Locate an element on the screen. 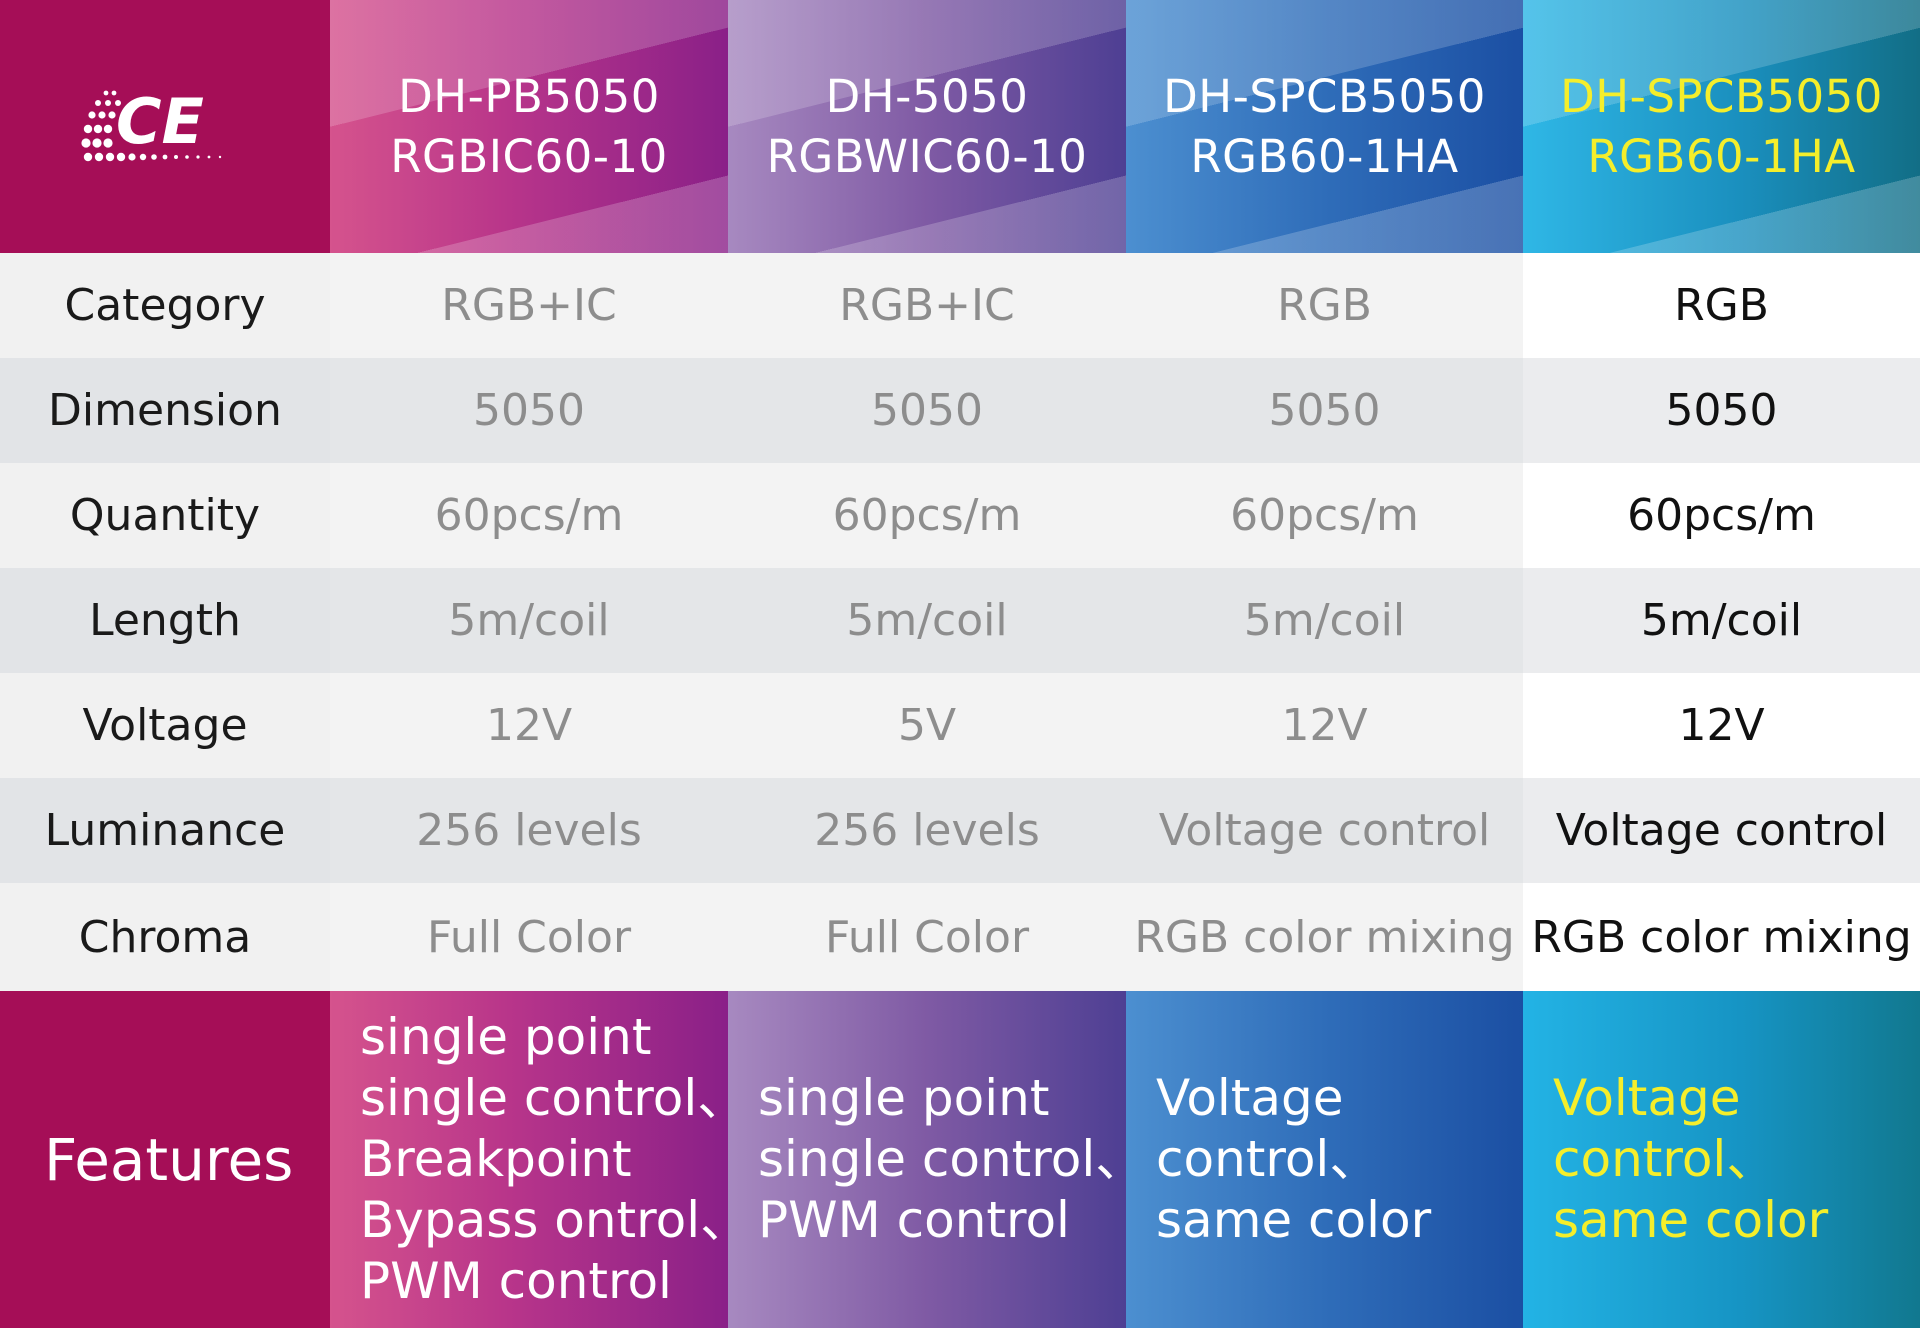 This screenshot has width=1920, height=1328. spec-row-category: Category RGB+IC RGB+IC RGB RGB is located at coordinates (960, 305).